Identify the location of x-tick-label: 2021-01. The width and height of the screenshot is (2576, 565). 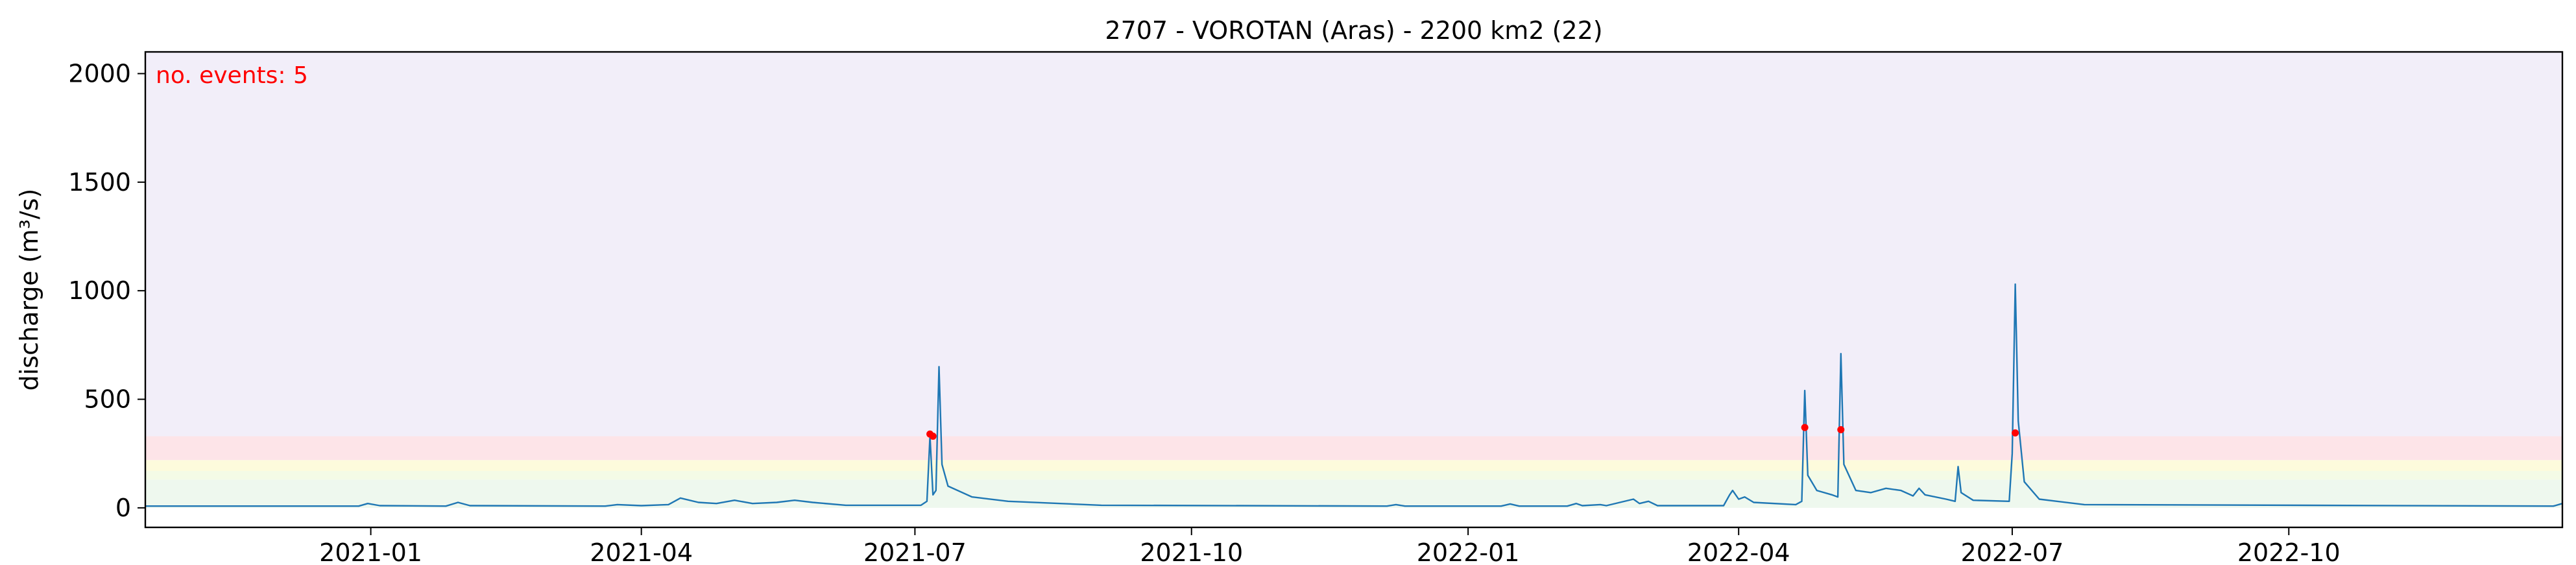
(370, 551).